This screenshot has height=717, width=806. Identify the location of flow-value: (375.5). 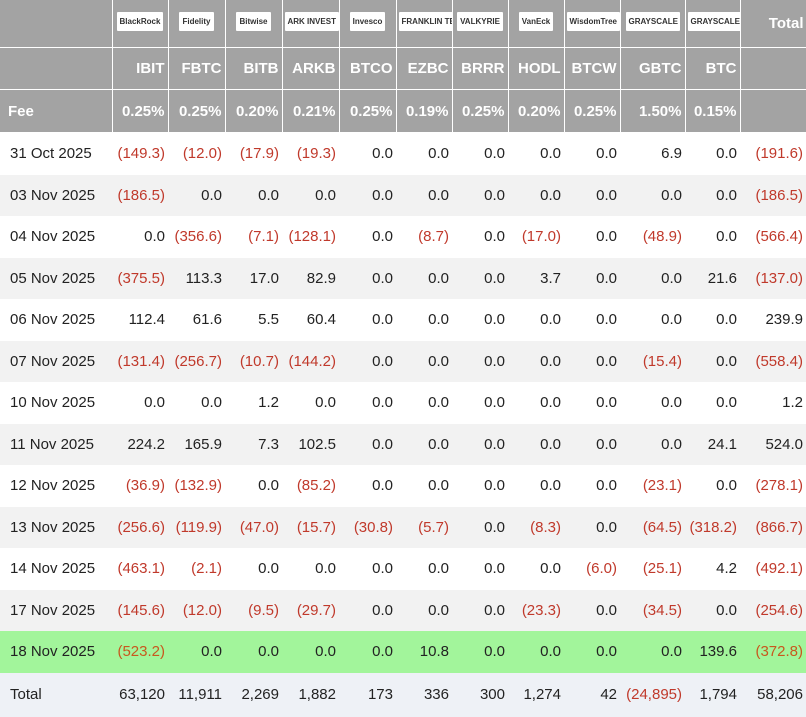
(140, 278).